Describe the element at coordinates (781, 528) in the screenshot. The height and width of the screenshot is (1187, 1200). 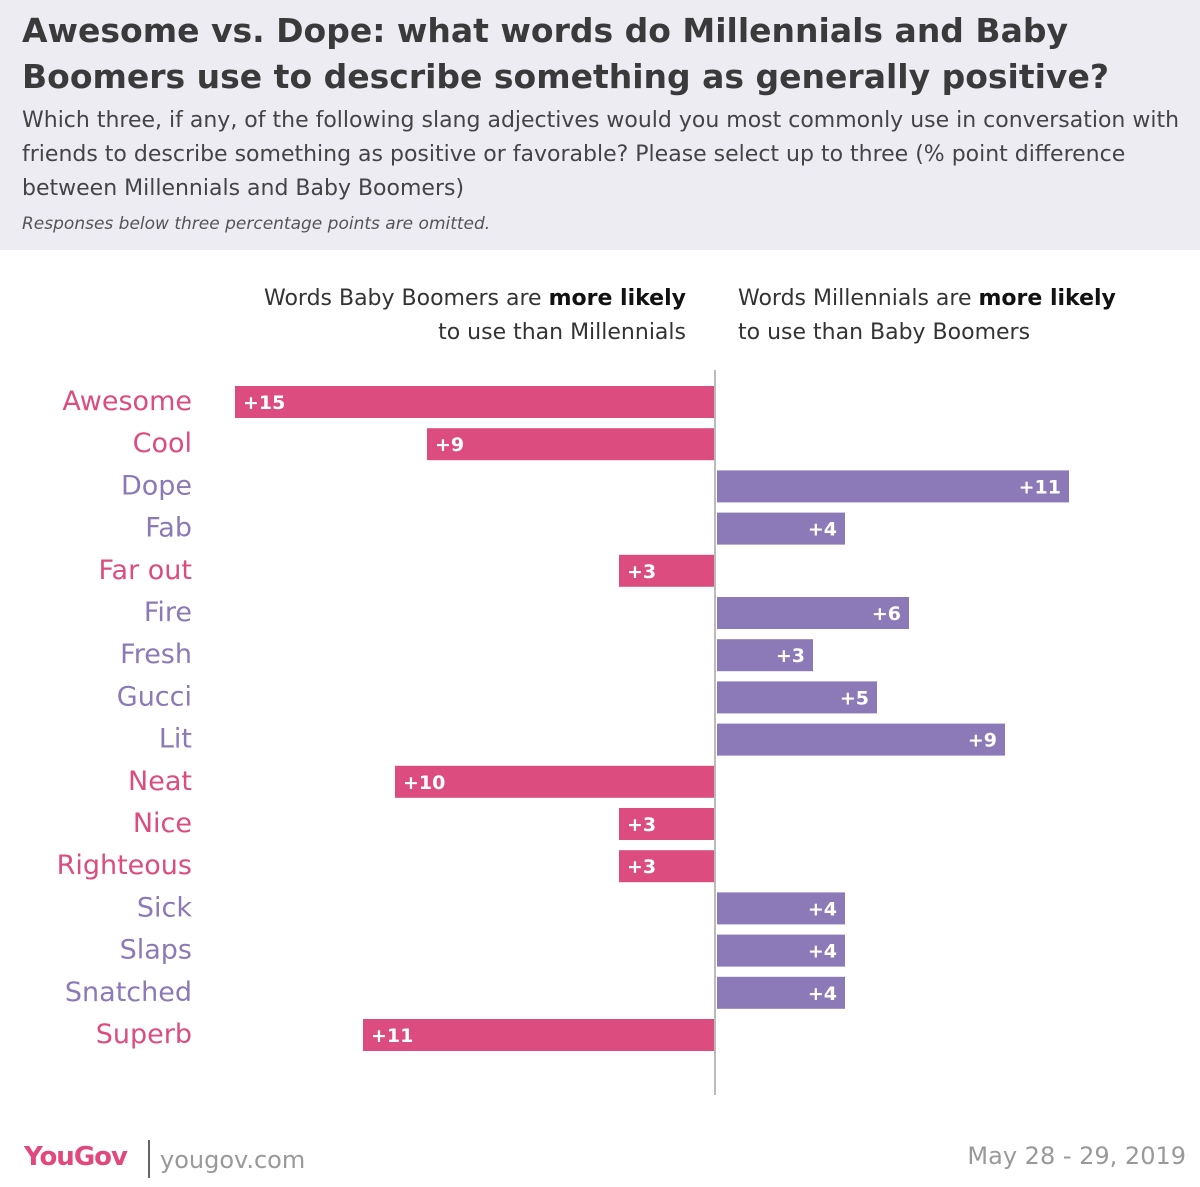
I see `bar-fab` at that location.